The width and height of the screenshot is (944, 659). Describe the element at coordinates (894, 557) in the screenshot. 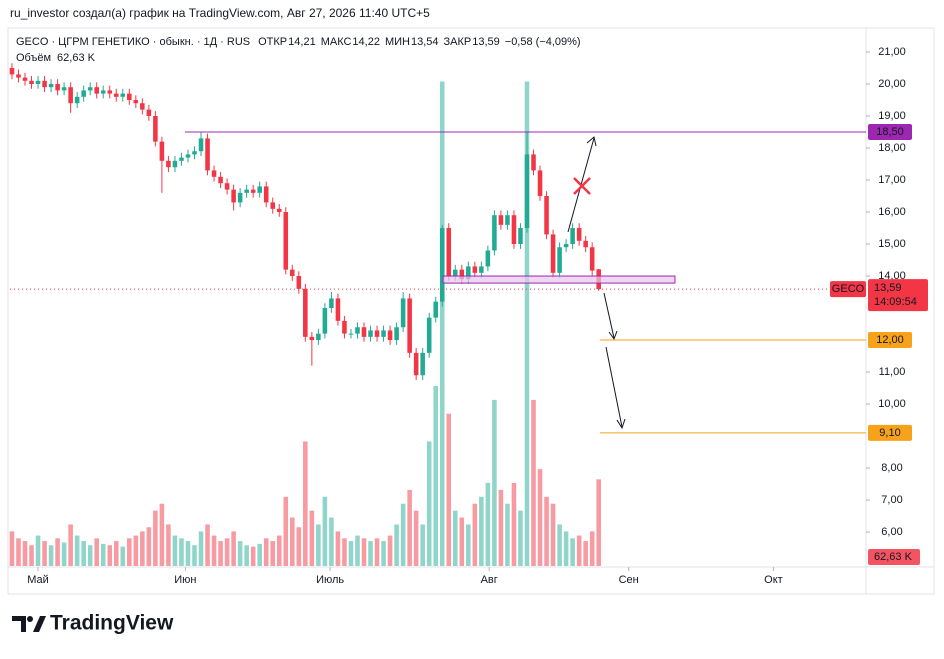

I see `volume-tag` at that location.